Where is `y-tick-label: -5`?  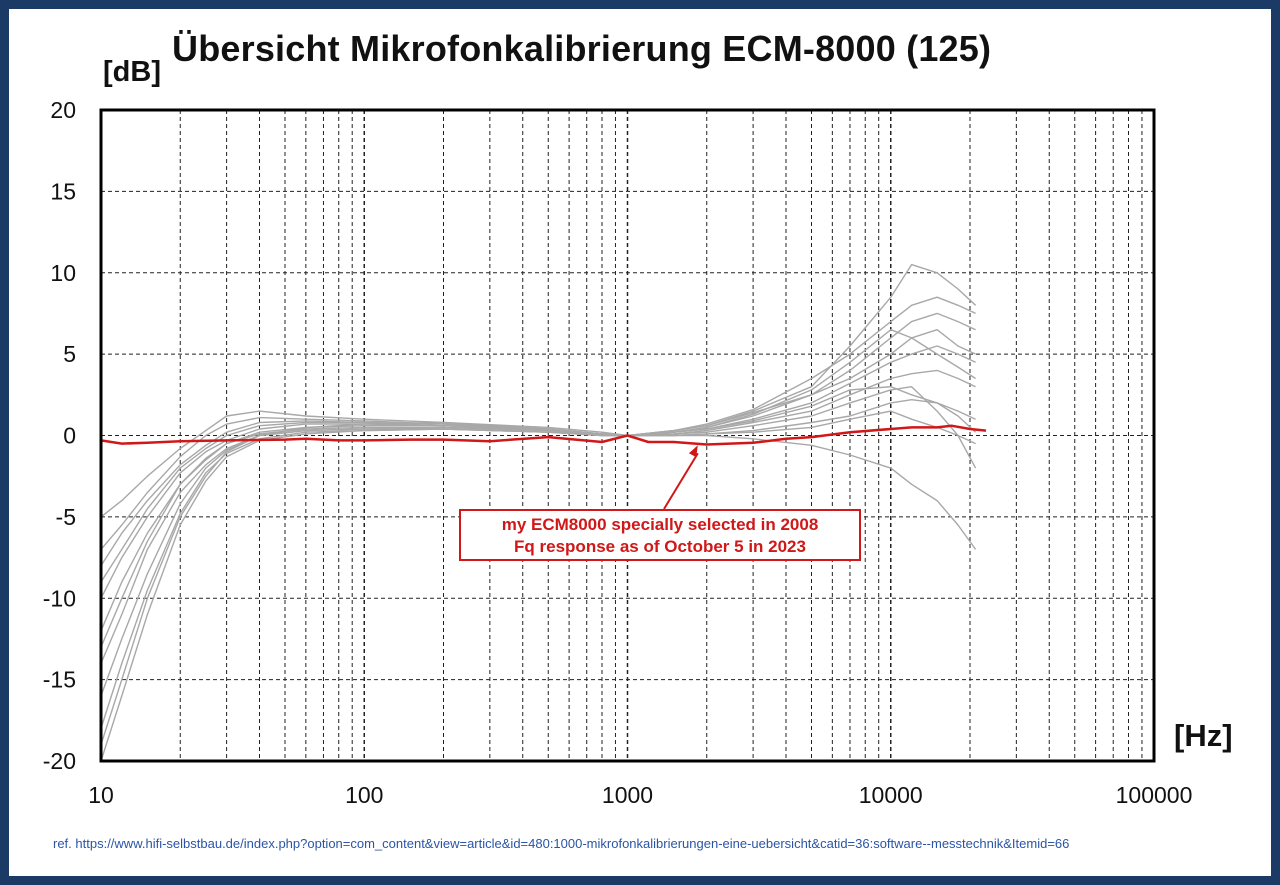
y-tick-label: -5 is located at coordinates (66, 517).